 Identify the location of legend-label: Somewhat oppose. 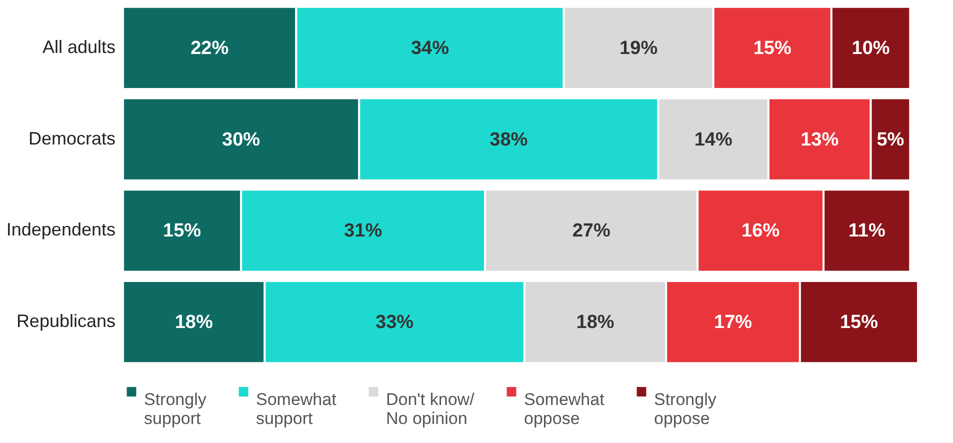
(564, 409).